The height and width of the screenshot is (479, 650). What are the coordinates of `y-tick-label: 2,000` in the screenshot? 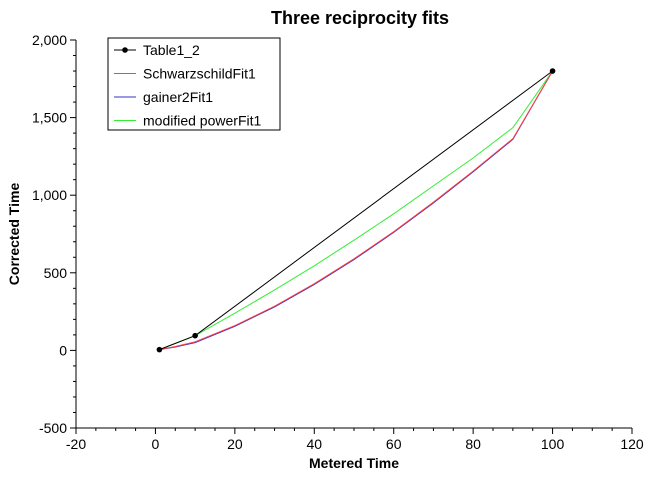 It's located at (49, 40).